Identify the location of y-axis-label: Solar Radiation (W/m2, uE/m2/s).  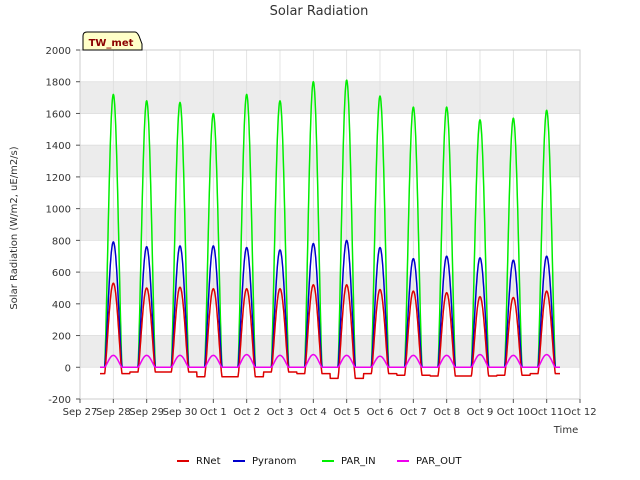
(14, 227).